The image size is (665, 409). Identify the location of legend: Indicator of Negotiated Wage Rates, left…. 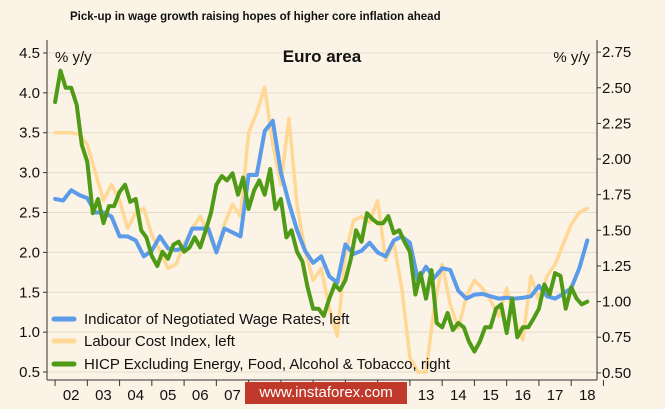
(251, 342).